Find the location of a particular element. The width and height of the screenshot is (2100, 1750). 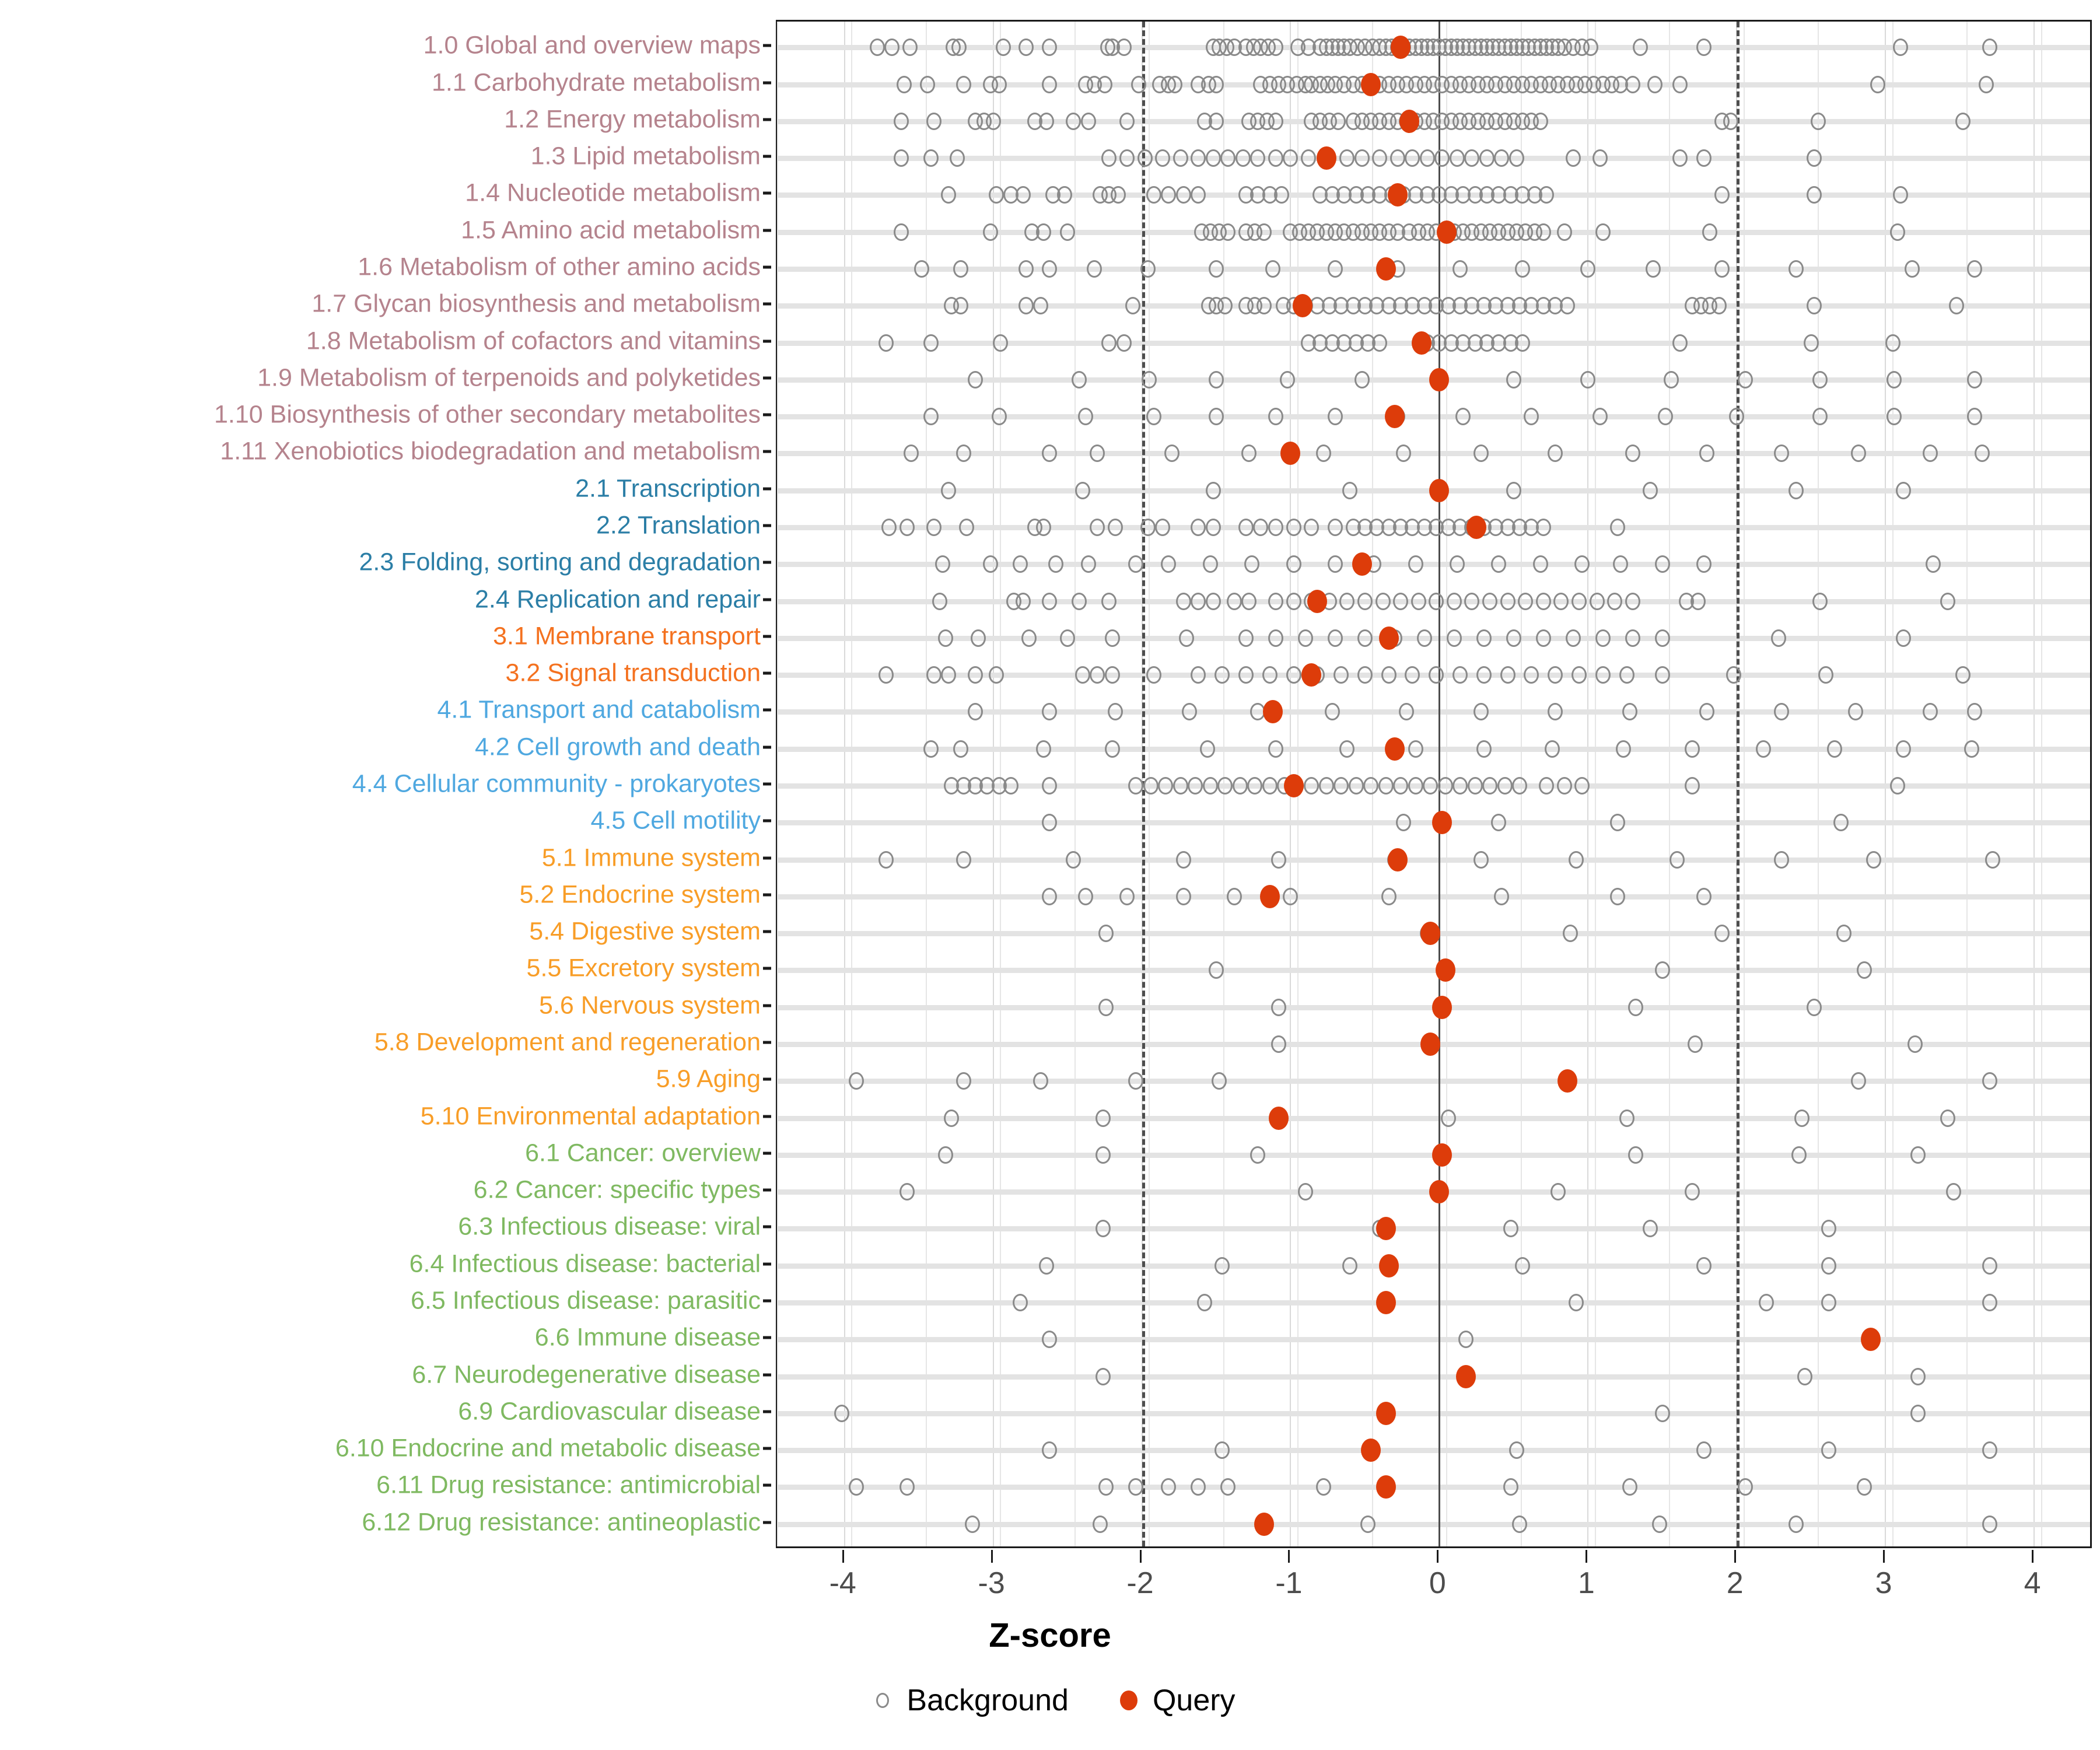

y-axis-category-label: 6.3 Infectious disease: viral is located at coordinates (610, 1226).